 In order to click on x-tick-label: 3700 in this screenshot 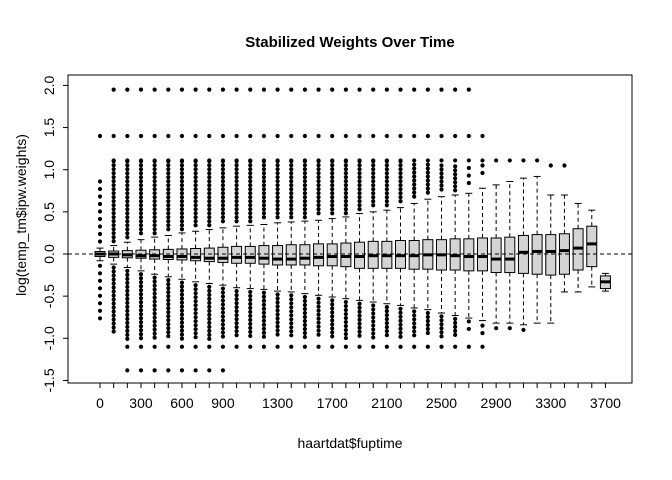, I will do `click(605, 403)`.